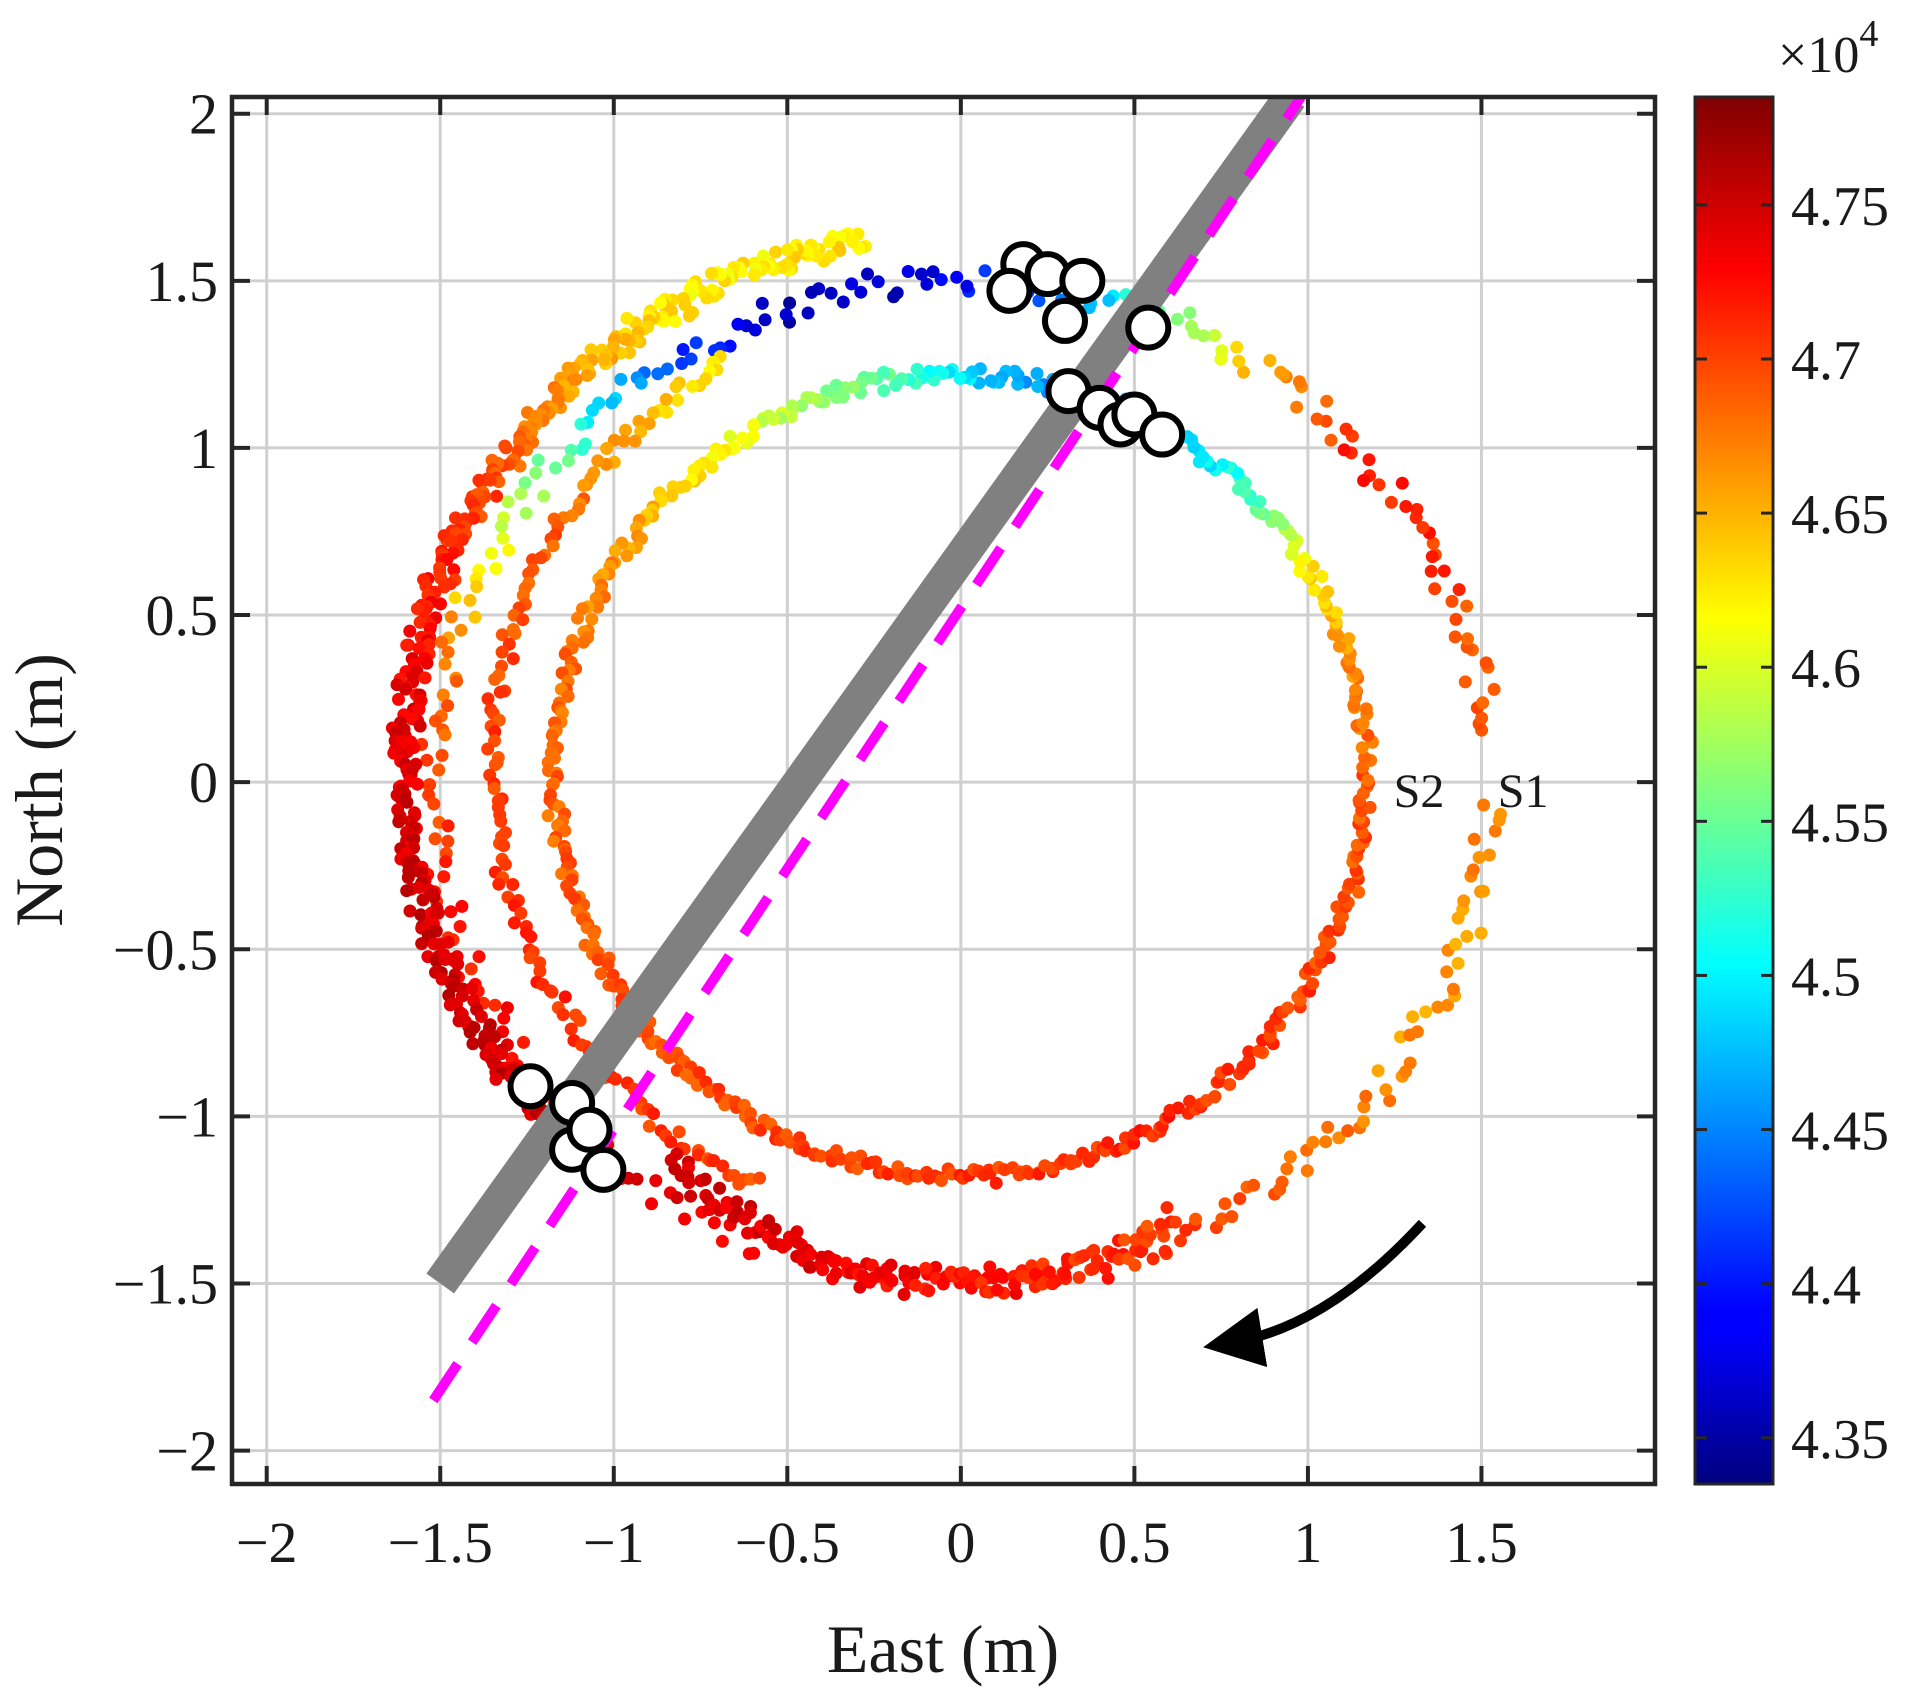 This screenshot has width=1919, height=1691. I want to click on colorbar: 4.35 4.4 4.45 4.5 4.55 4.6 4.65 4.7 4.75 ×104, so click(1791, 749).